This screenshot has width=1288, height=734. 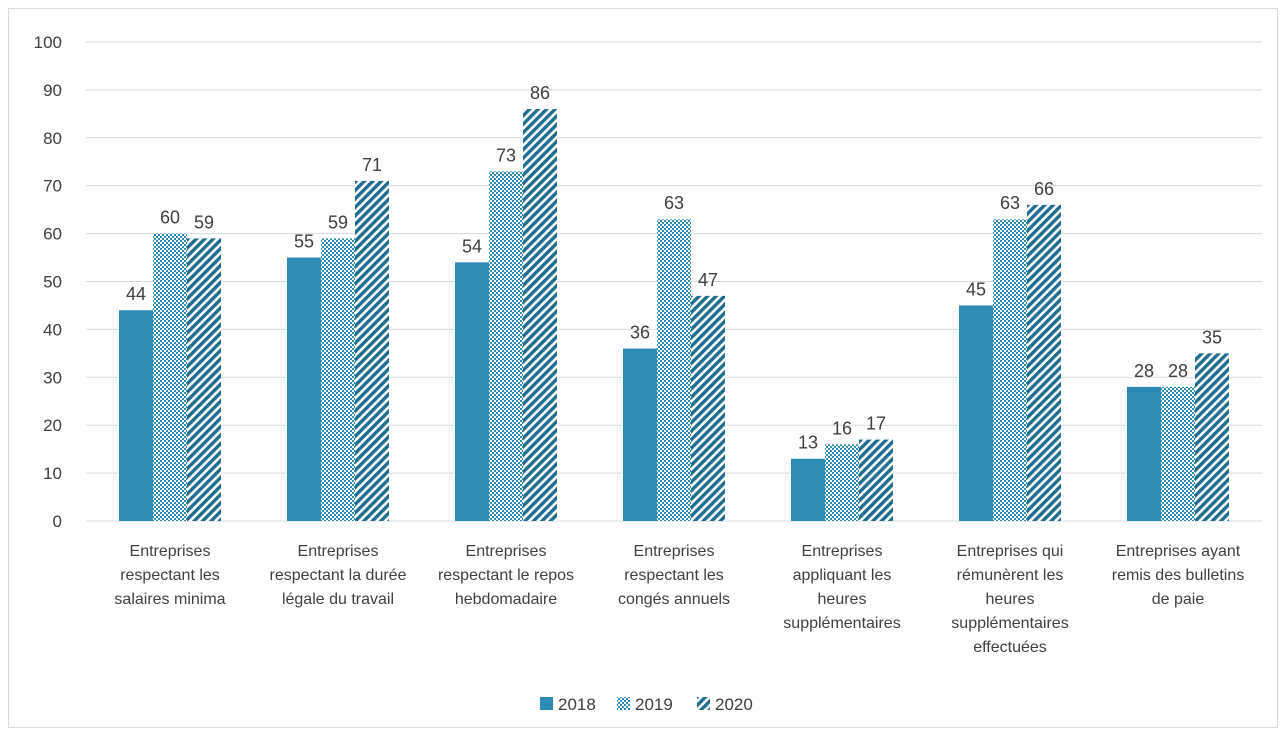 I want to click on y-tick-label: 60, so click(x=52, y=234).